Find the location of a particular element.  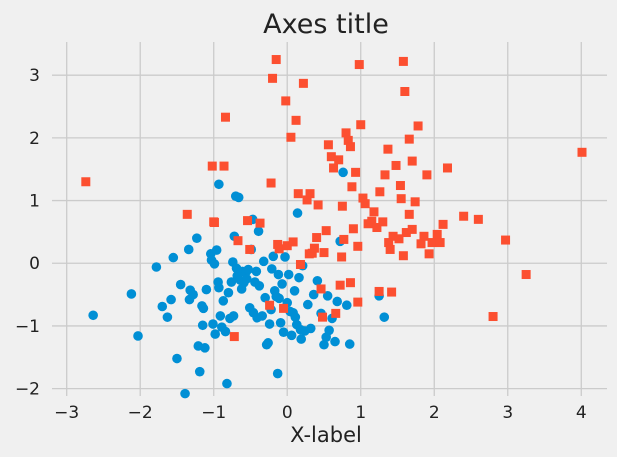

y-tick-label: 1 is located at coordinates (34, 202).